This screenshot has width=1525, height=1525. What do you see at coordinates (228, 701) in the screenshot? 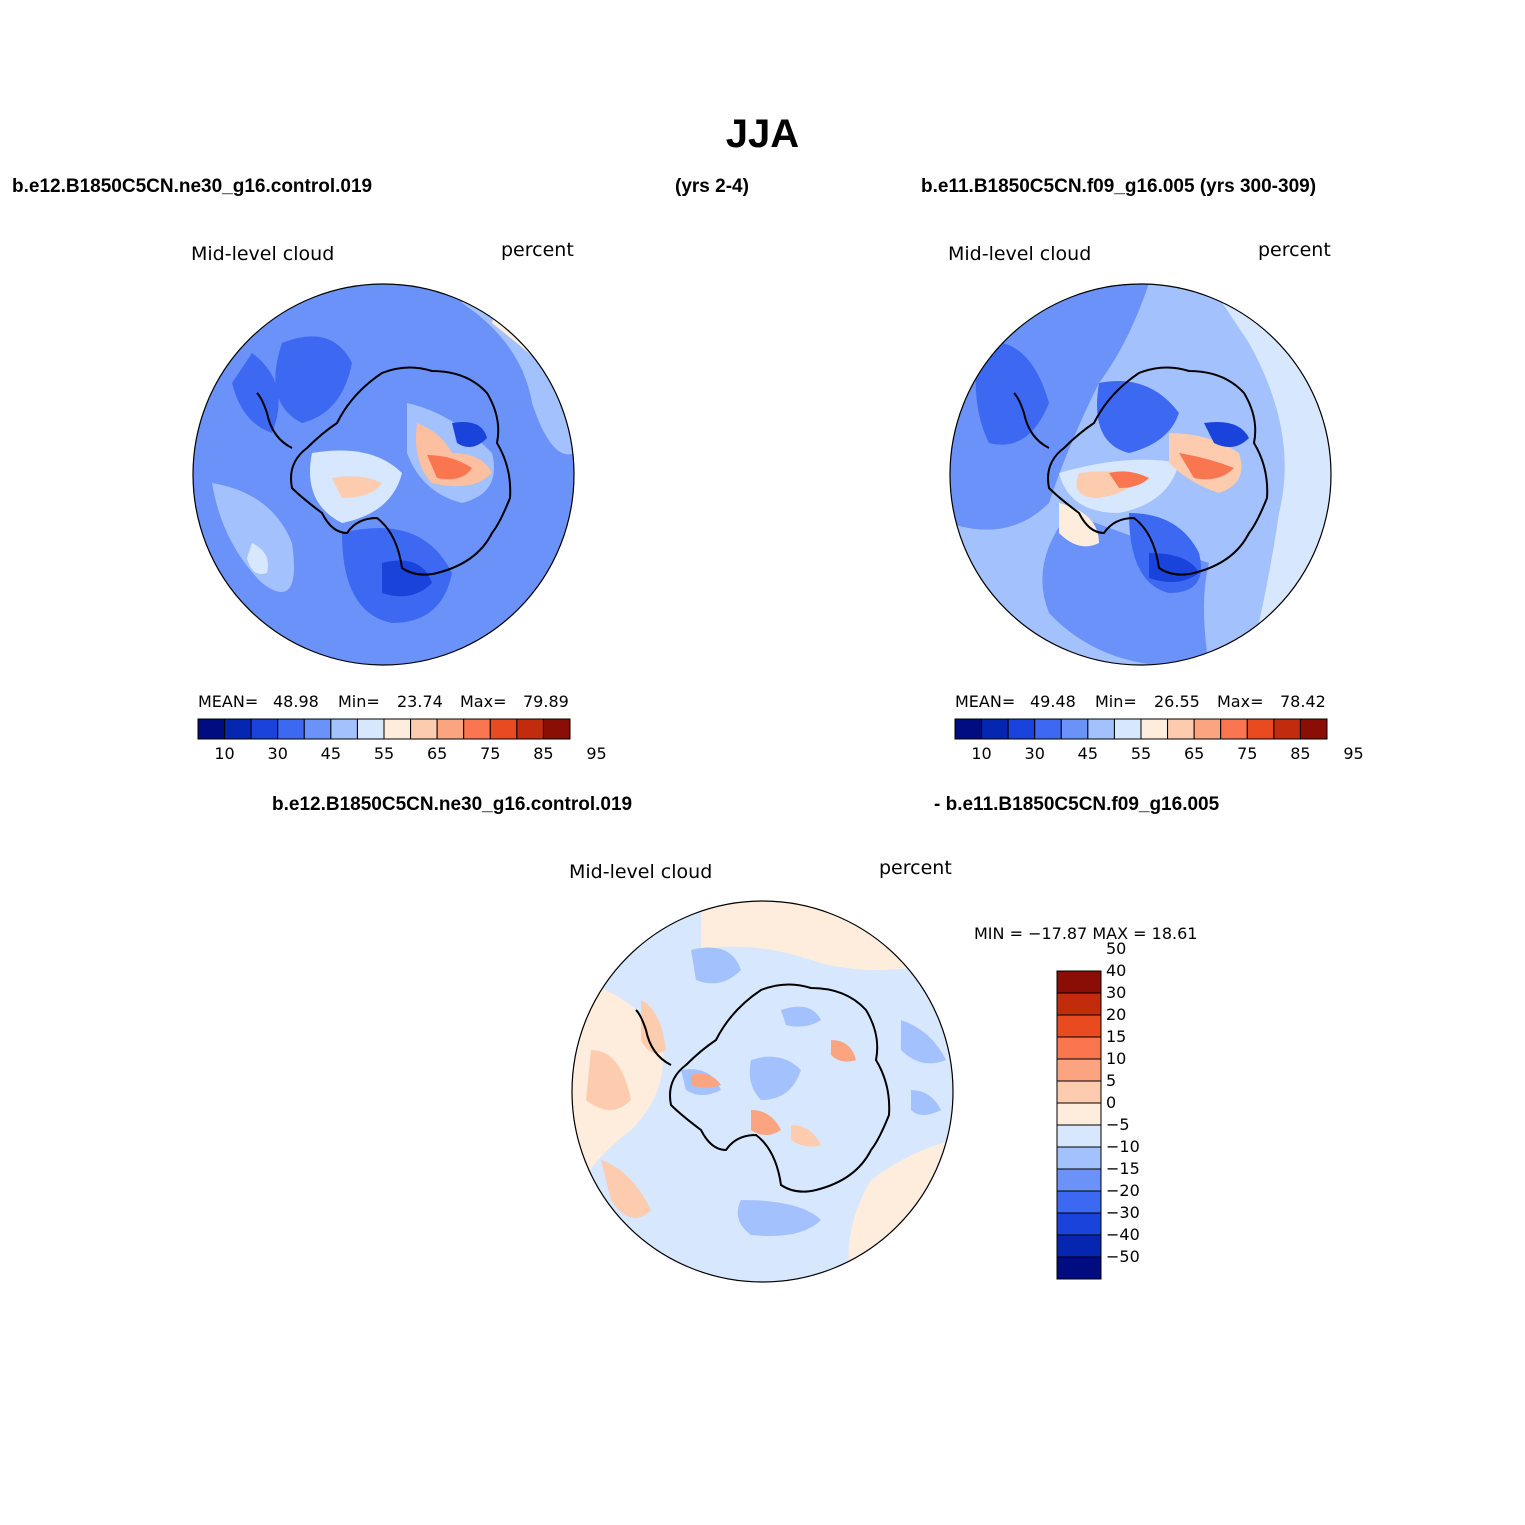
I see `panel-1-mean-label: MEAN=` at bounding box center [228, 701].